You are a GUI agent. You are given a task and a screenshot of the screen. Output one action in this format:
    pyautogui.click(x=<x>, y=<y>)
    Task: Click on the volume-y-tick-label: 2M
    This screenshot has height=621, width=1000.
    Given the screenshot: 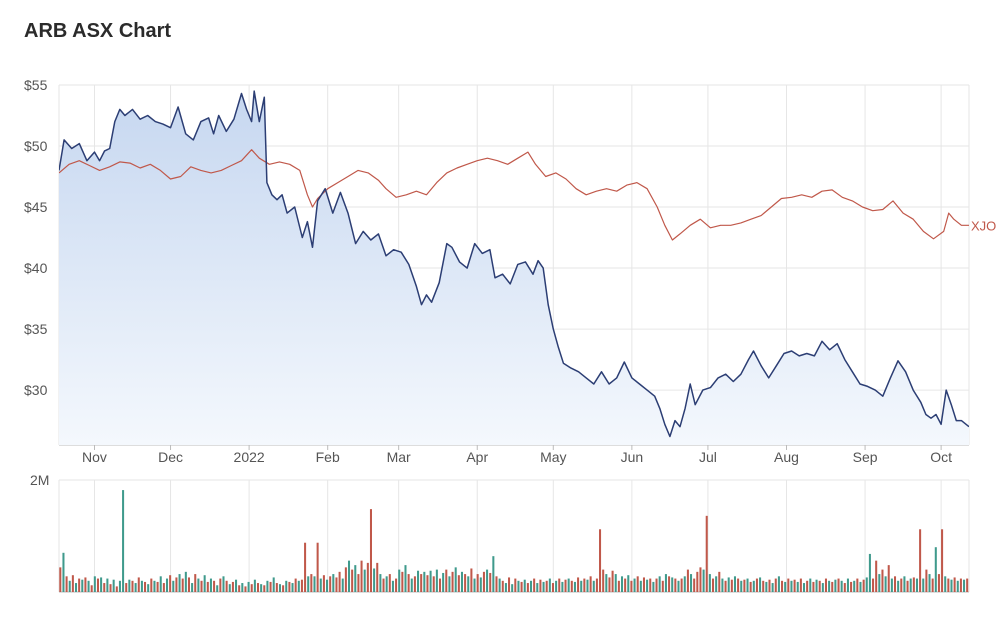 What is the action you would take?
    pyautogui.click(x=39, y=480)
    